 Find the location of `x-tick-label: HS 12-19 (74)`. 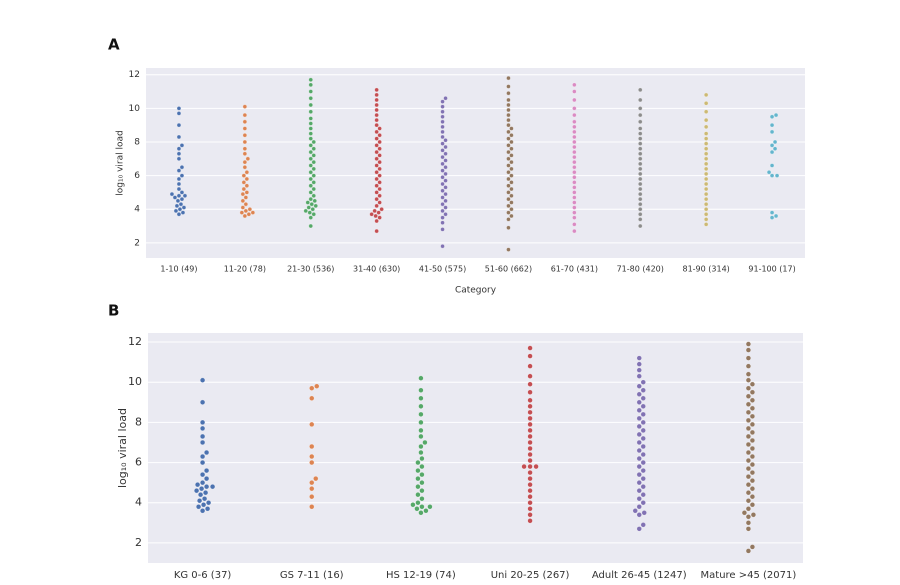

x-tick-label: HS 12-19 (74) is located at coordinates (421, 575).